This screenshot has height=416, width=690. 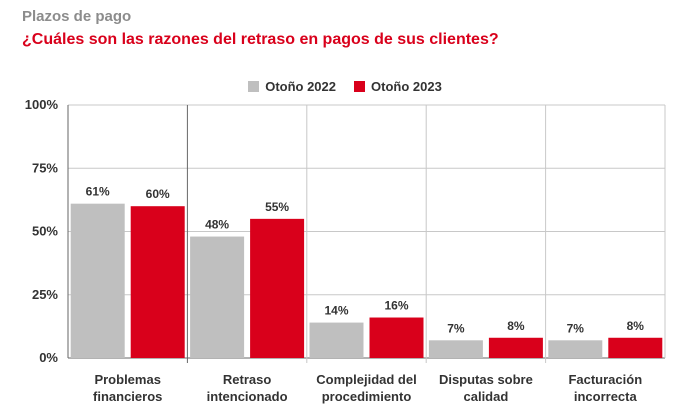 I want to click on y-tick-label: 75%, so click(x=45, y=167).